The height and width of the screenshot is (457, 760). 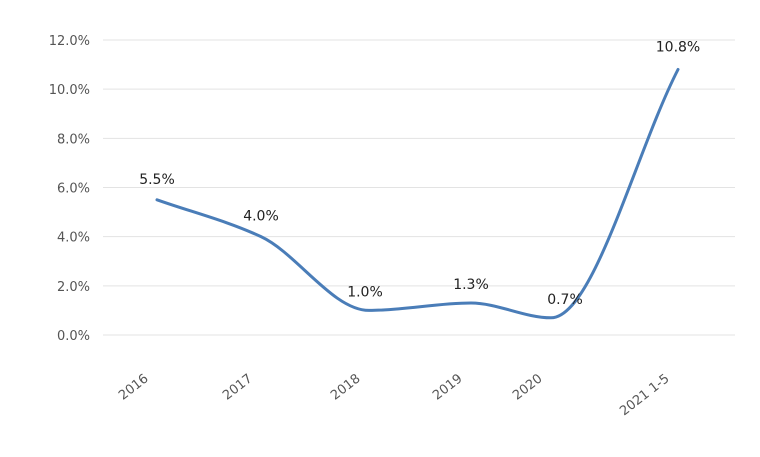 I want to click on x-tick-label: 2016, so click(x=133, y=387).